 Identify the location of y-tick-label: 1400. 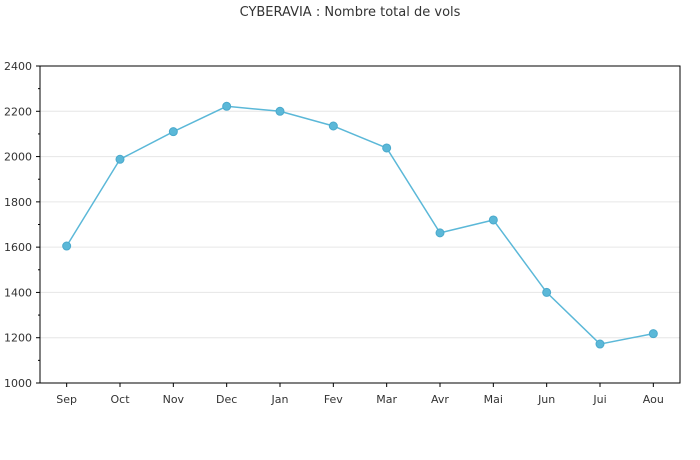
(18, 292).